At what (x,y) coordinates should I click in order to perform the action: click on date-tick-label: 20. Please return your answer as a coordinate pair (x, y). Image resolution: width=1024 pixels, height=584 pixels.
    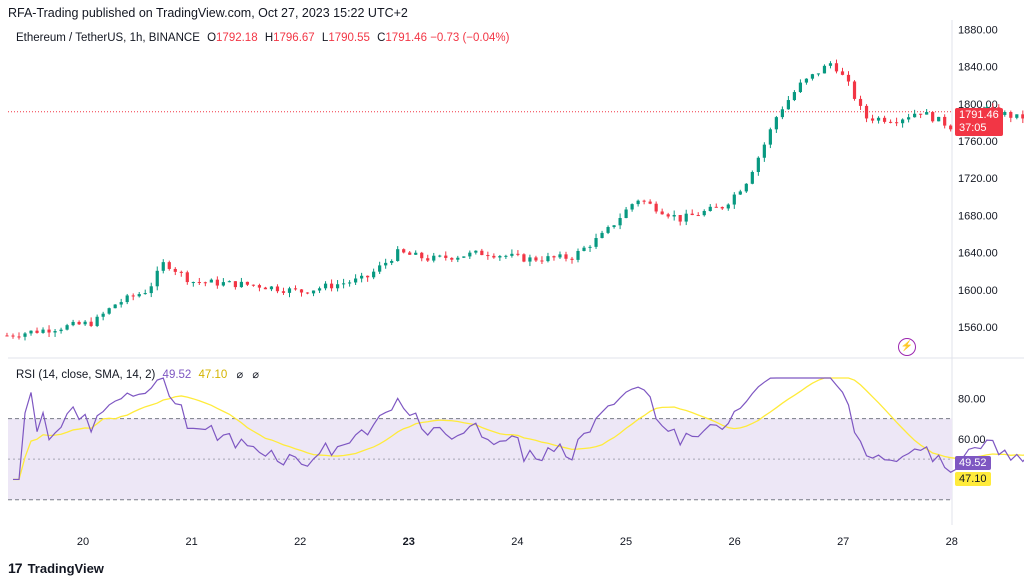
    Looking at the image, I should click on (83, 542).